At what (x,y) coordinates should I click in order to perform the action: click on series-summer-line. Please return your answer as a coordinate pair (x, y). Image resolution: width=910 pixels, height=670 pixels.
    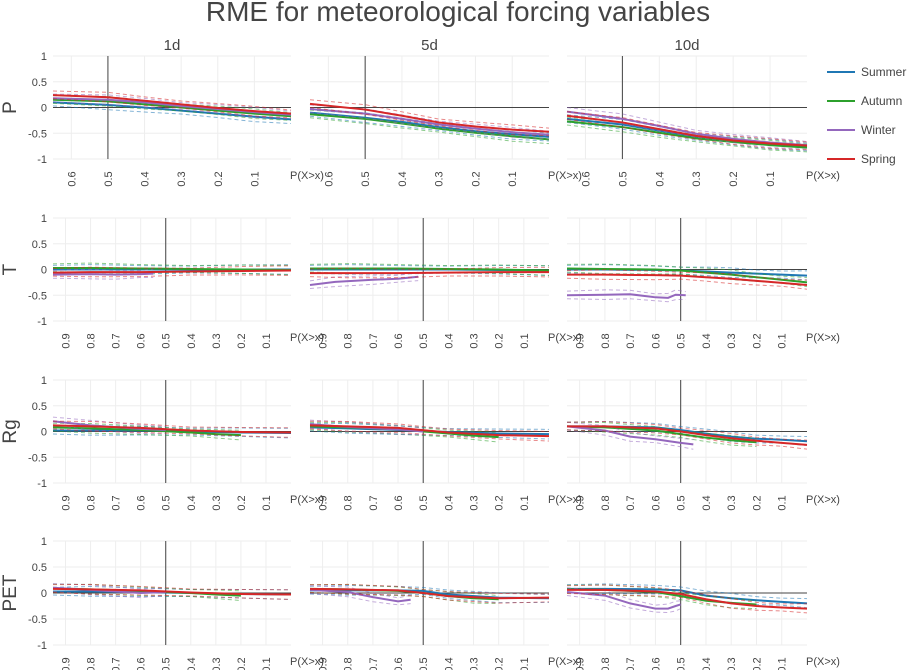
    Looking at the image, I should click on (687, 596).